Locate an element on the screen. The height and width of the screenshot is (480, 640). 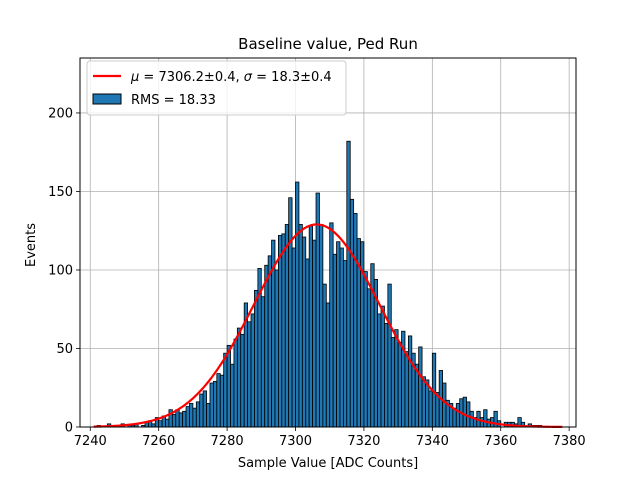
chart-title: Baseline value, Ped Run is located at coordinates (328, 44).